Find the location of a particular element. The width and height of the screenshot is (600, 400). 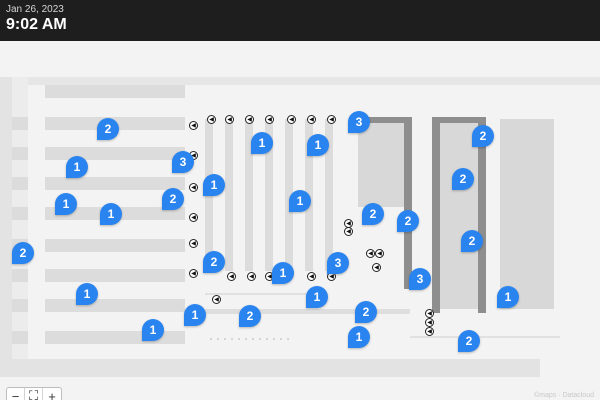

zoom-in-button: + is located at coordinates (52, 394).